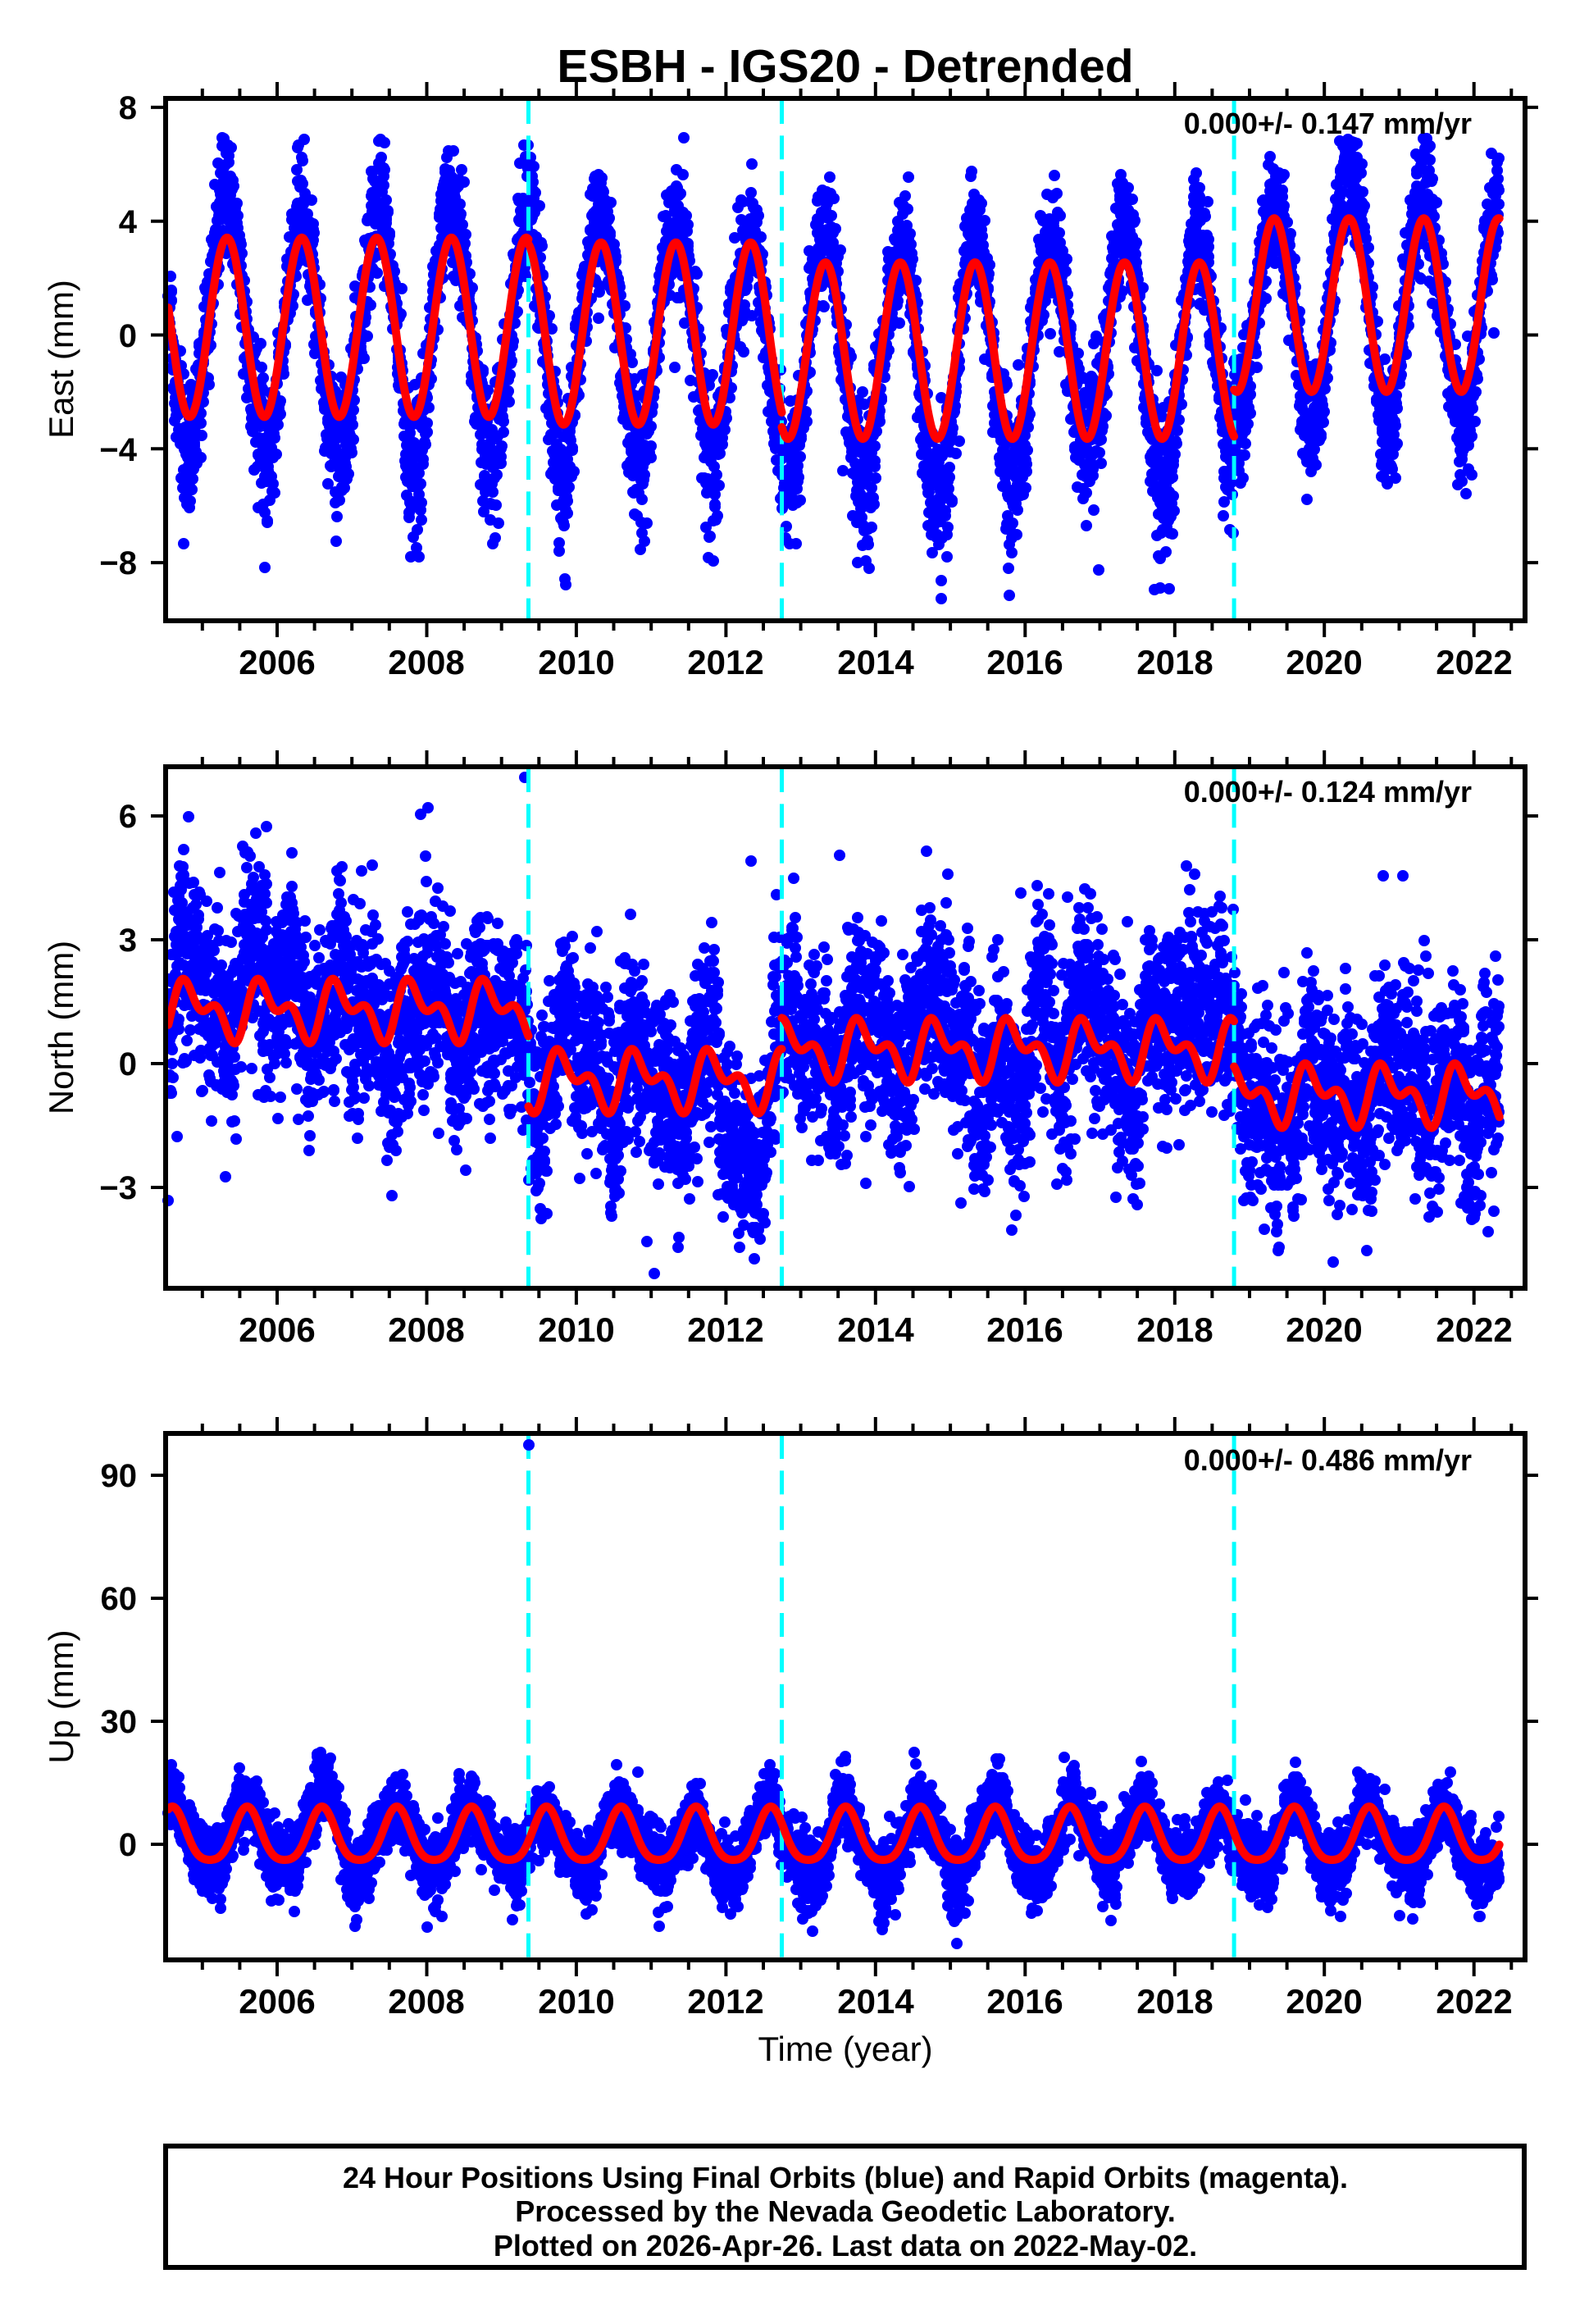 The image size is (1589, 2324). Describe the element at coordinates (128, 817) in the screenshot. I see `svg-text: 6` at that location.